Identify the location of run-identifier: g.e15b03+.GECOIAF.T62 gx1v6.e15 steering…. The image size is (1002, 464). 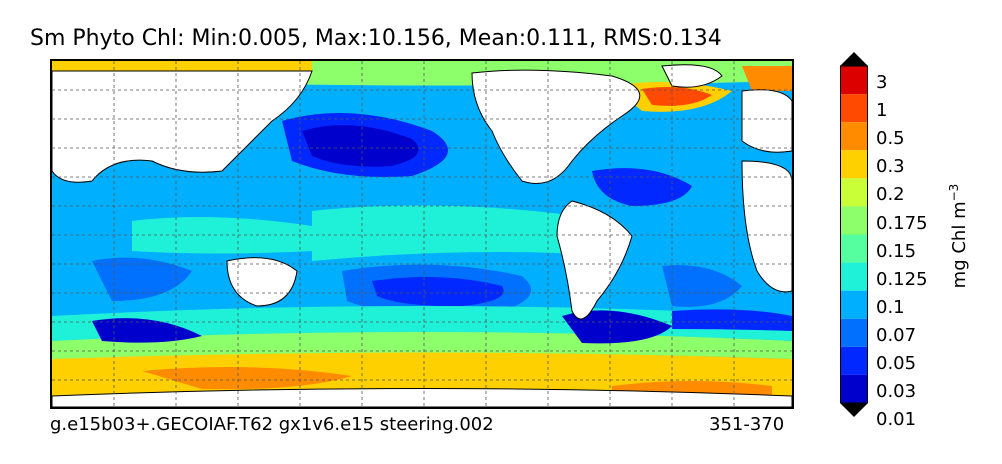
(272, 424).